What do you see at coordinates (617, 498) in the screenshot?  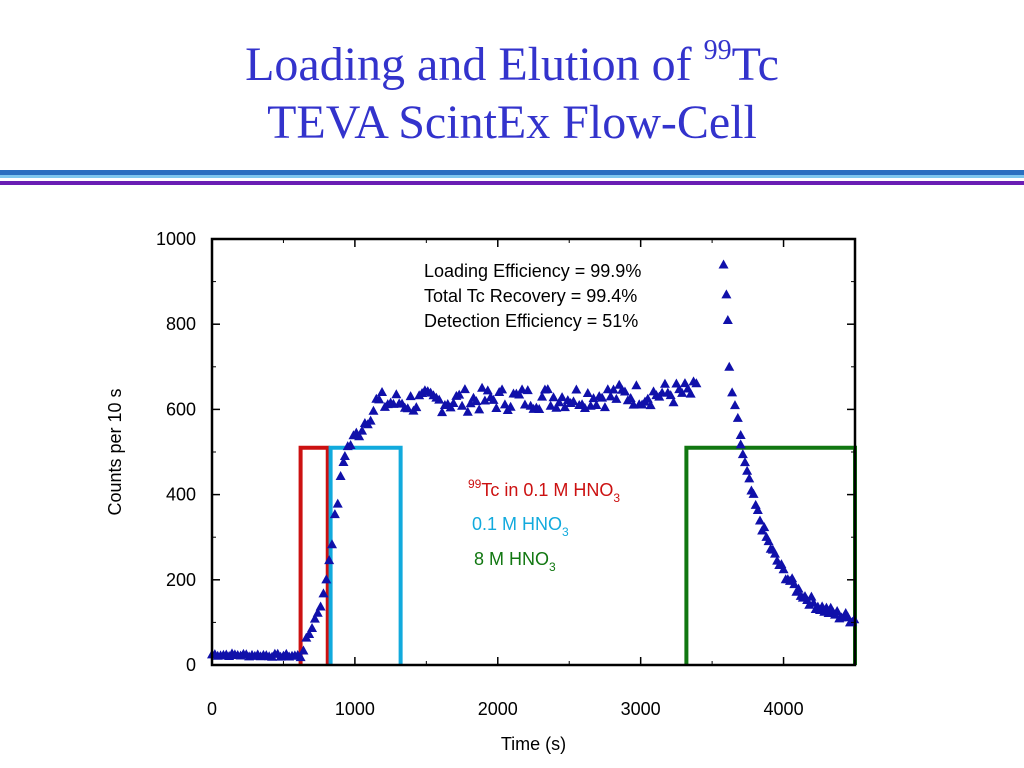 I see `legend-tc-load-sub: 3` at bounding box center [617, 498].